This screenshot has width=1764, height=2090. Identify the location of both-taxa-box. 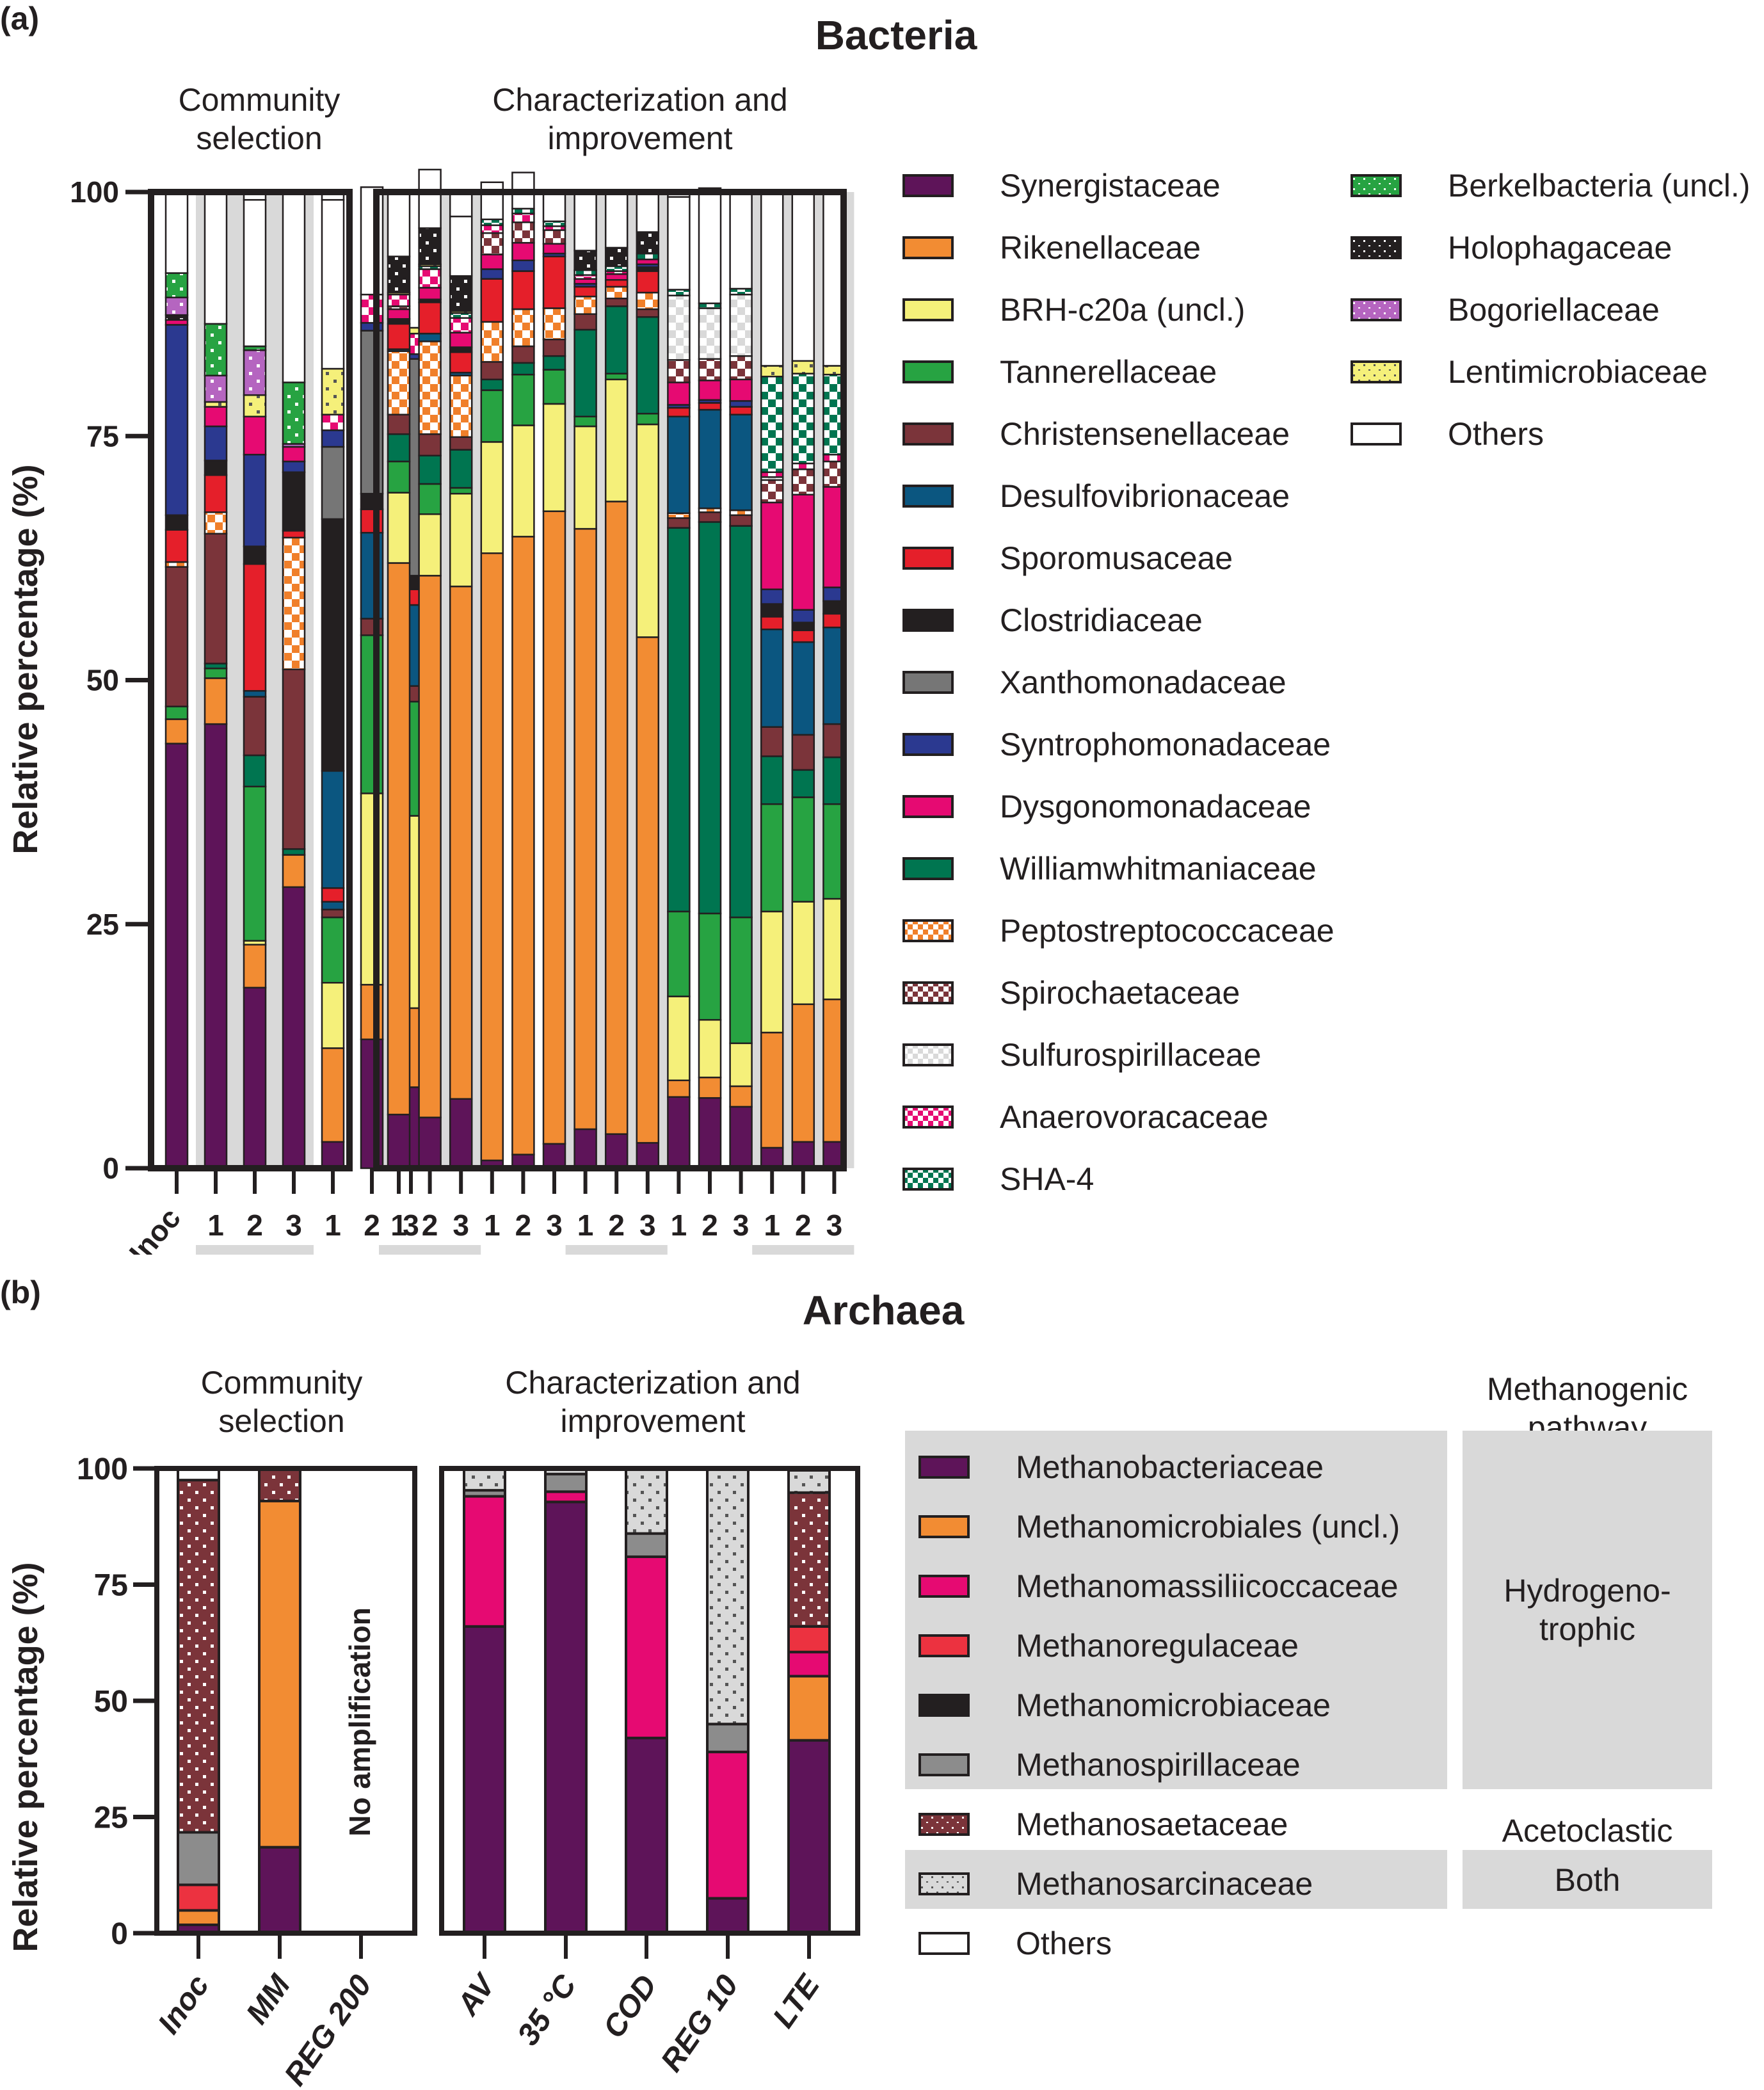
(1176, 1879).